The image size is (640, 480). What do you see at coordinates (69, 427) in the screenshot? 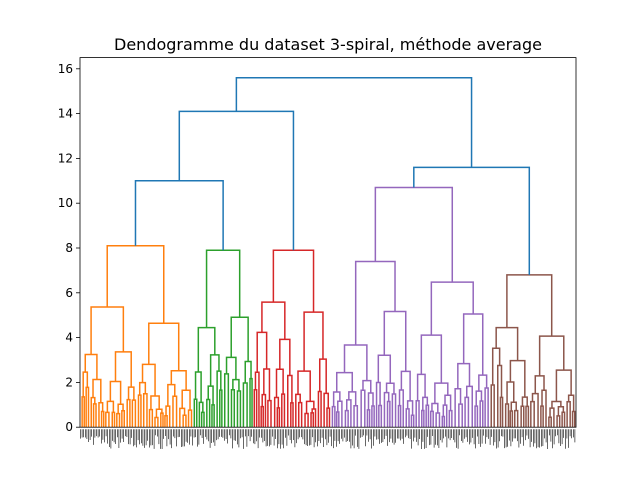
I see `y-tick-label: 0` at bounding box center [69, 427].